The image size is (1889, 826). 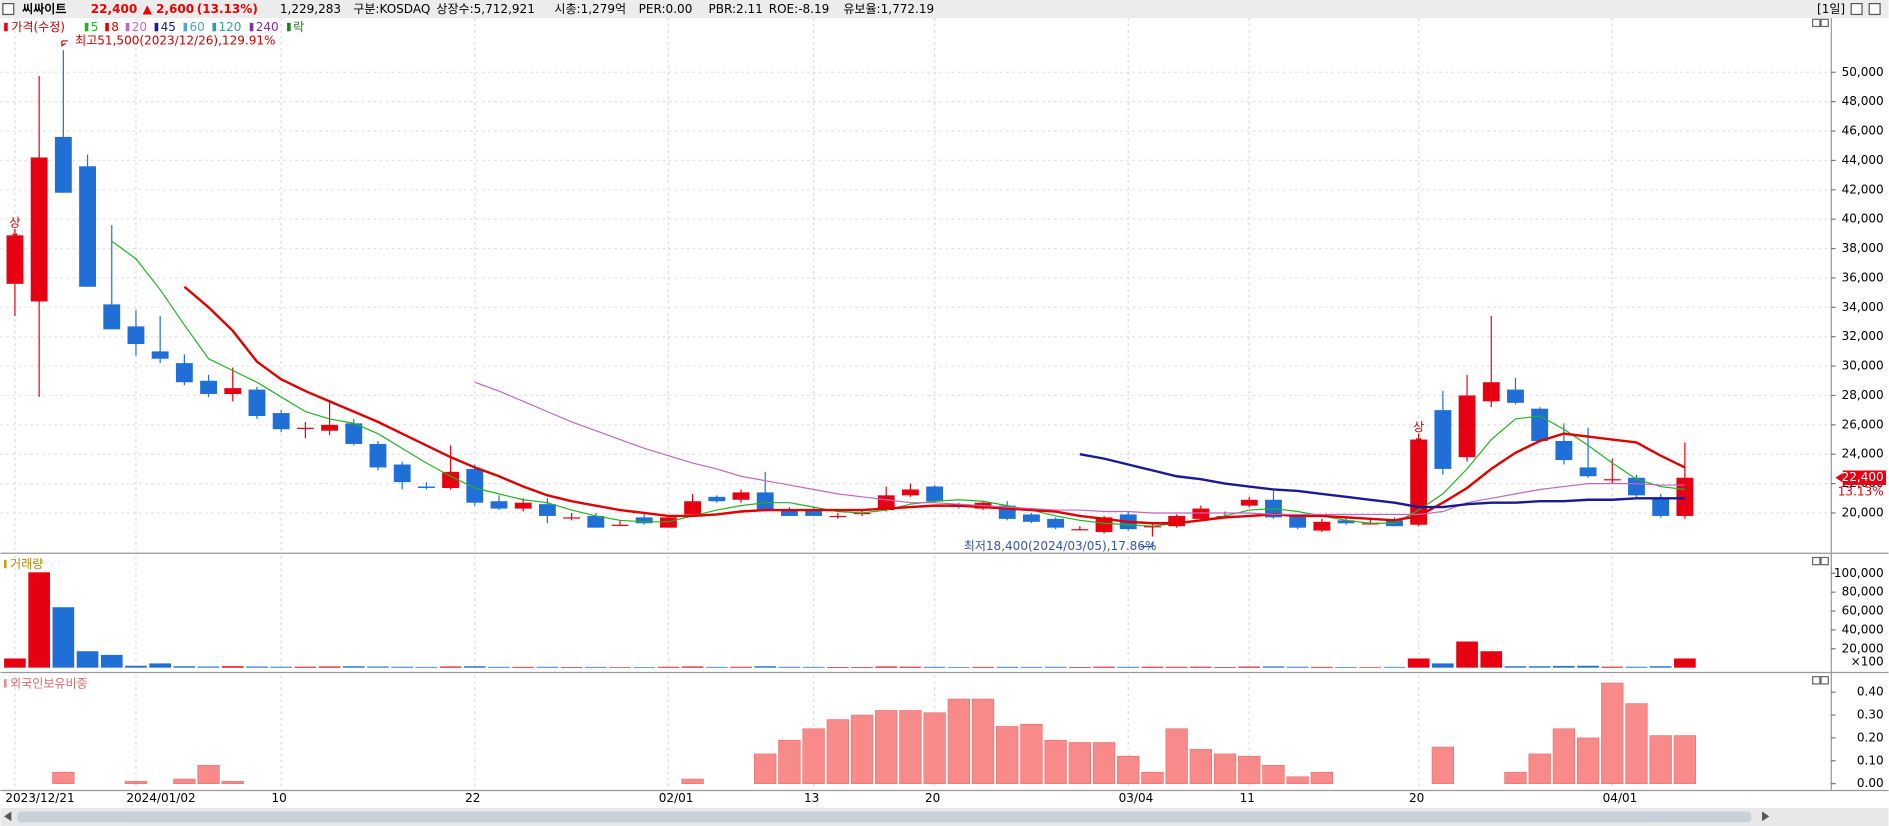 I want to click on panel-title: 거래량, so click(x=26, y=564).